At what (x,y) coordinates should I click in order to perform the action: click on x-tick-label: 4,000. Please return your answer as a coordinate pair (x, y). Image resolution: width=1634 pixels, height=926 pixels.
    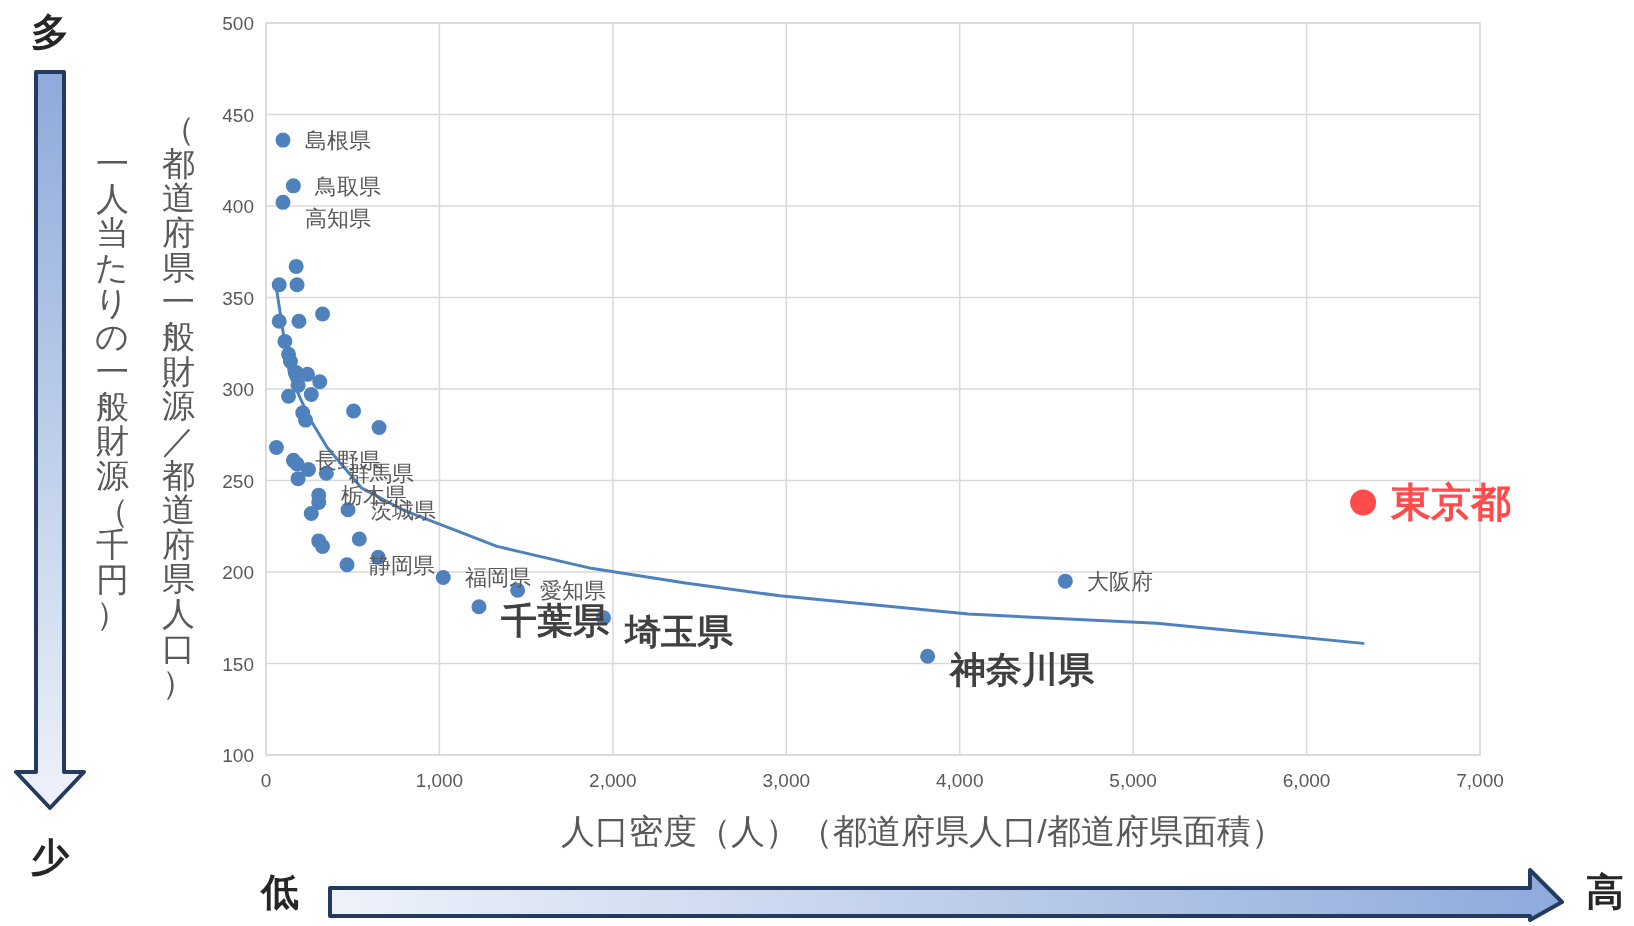
    Looking at the image, I should click on (959, 780).